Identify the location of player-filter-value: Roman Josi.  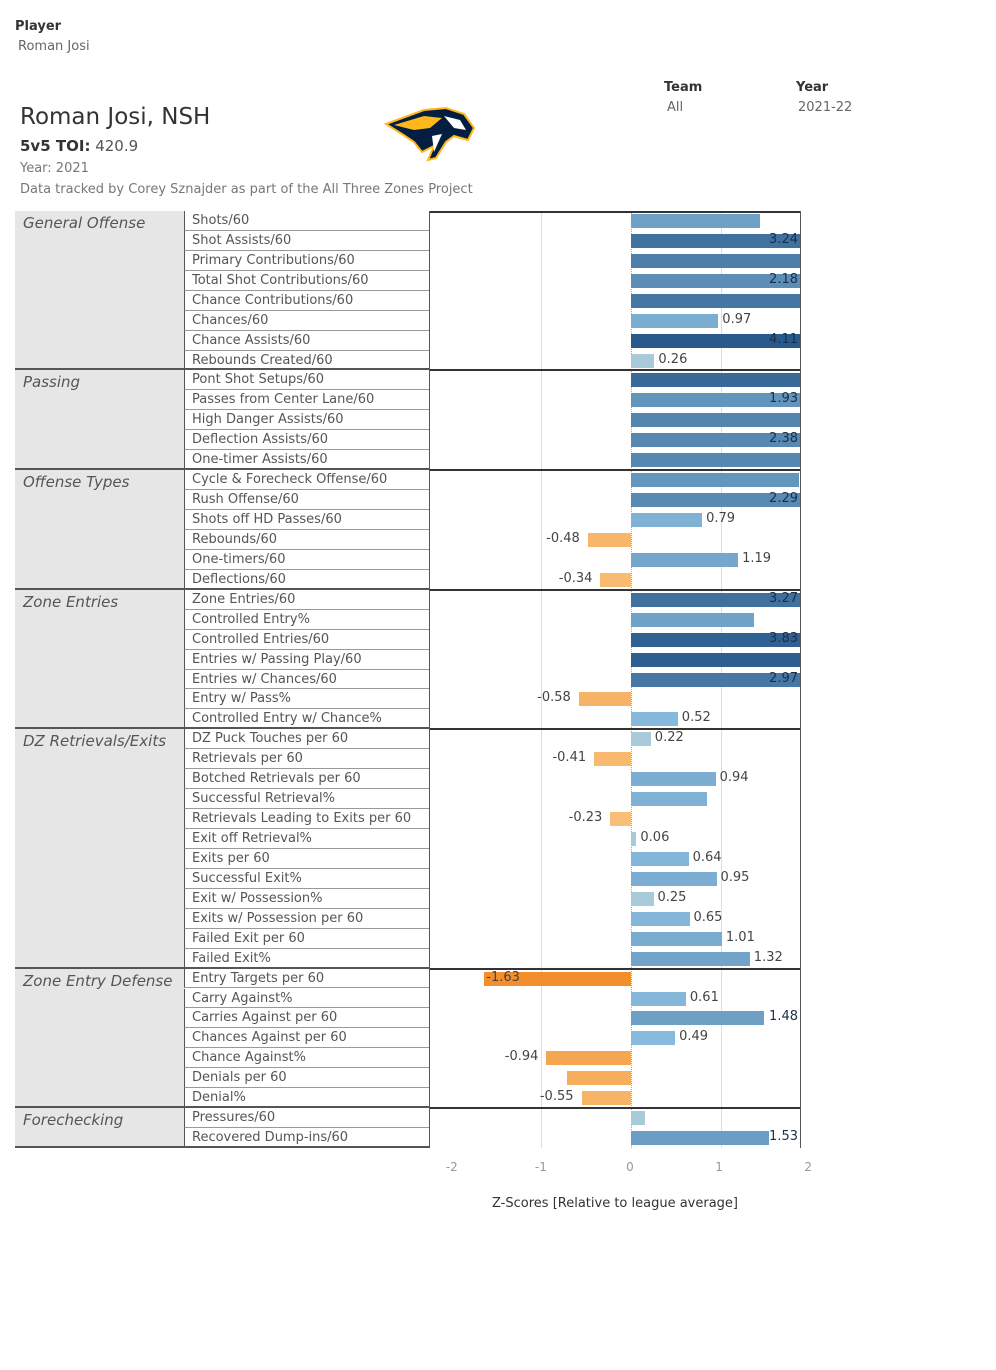
(54, 46).